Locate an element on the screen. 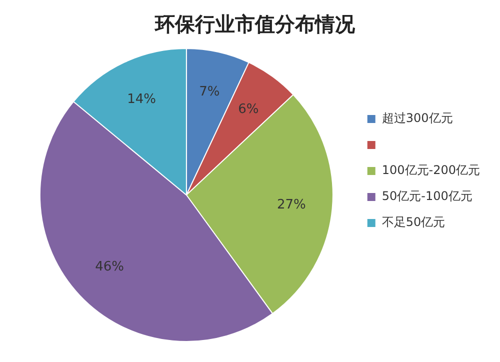 The image size is (500, 362). data-label: 7% is located at coordinates (209, 92).